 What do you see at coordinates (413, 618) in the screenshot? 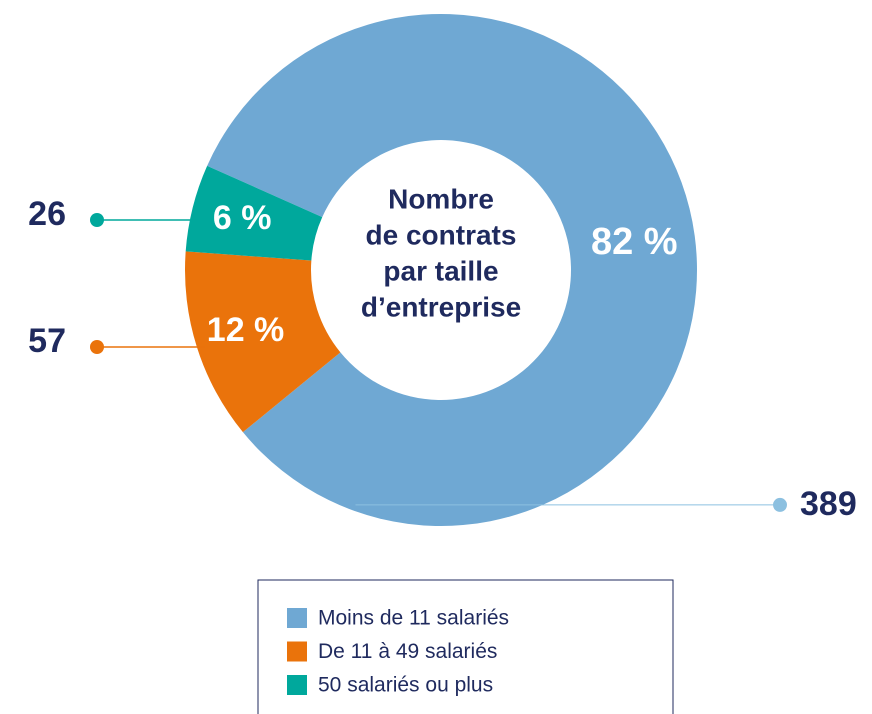
I see `legend-label: Moins de 11 salariés` at bounding box center [413, 618].